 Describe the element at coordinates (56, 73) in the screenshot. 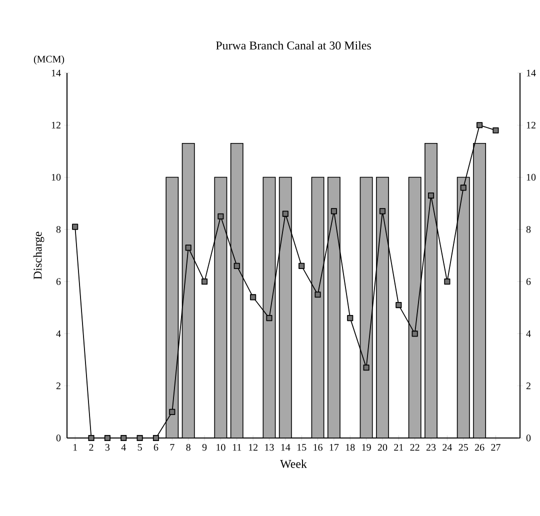

I see `y-tick-label: 14` at that location.